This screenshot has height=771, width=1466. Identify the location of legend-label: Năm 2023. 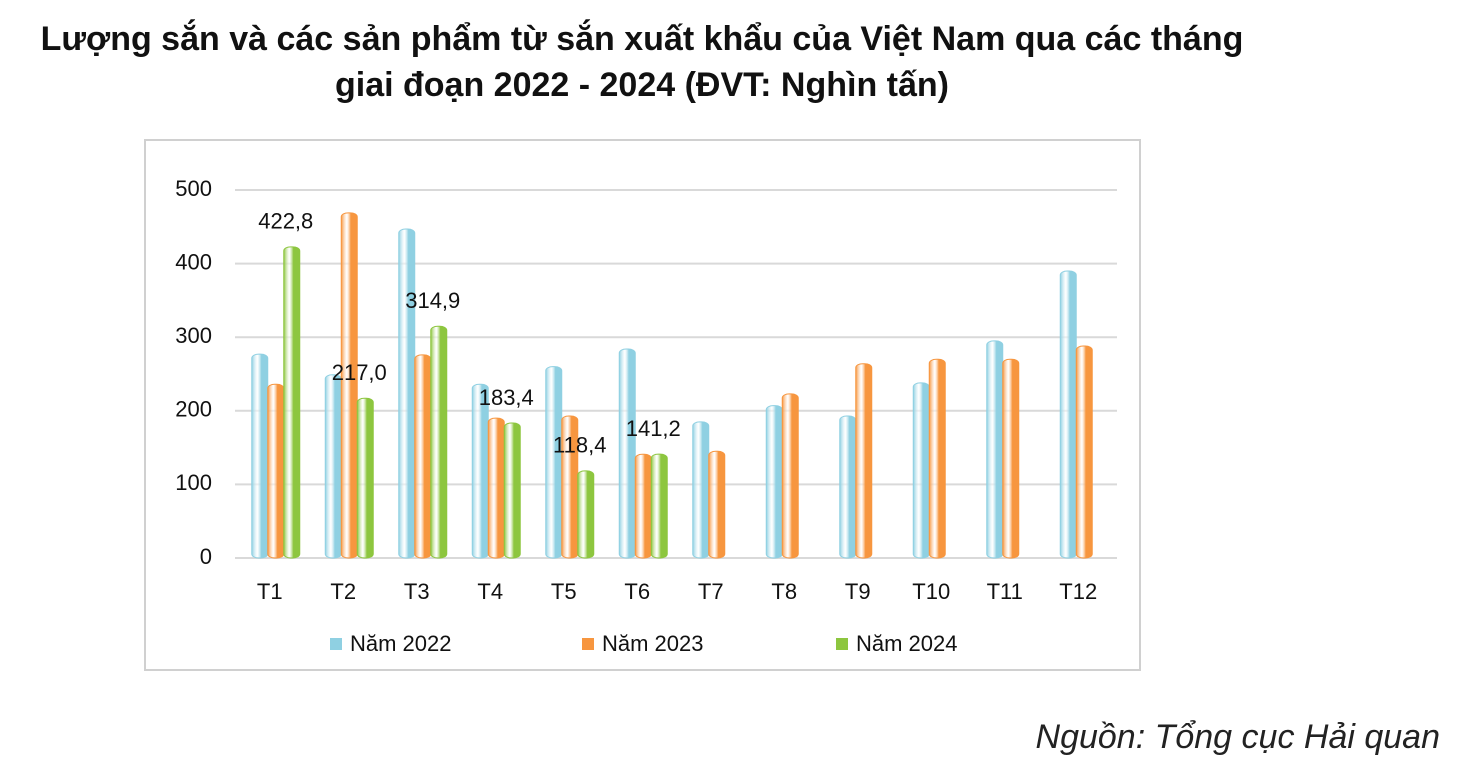
(653, 643).